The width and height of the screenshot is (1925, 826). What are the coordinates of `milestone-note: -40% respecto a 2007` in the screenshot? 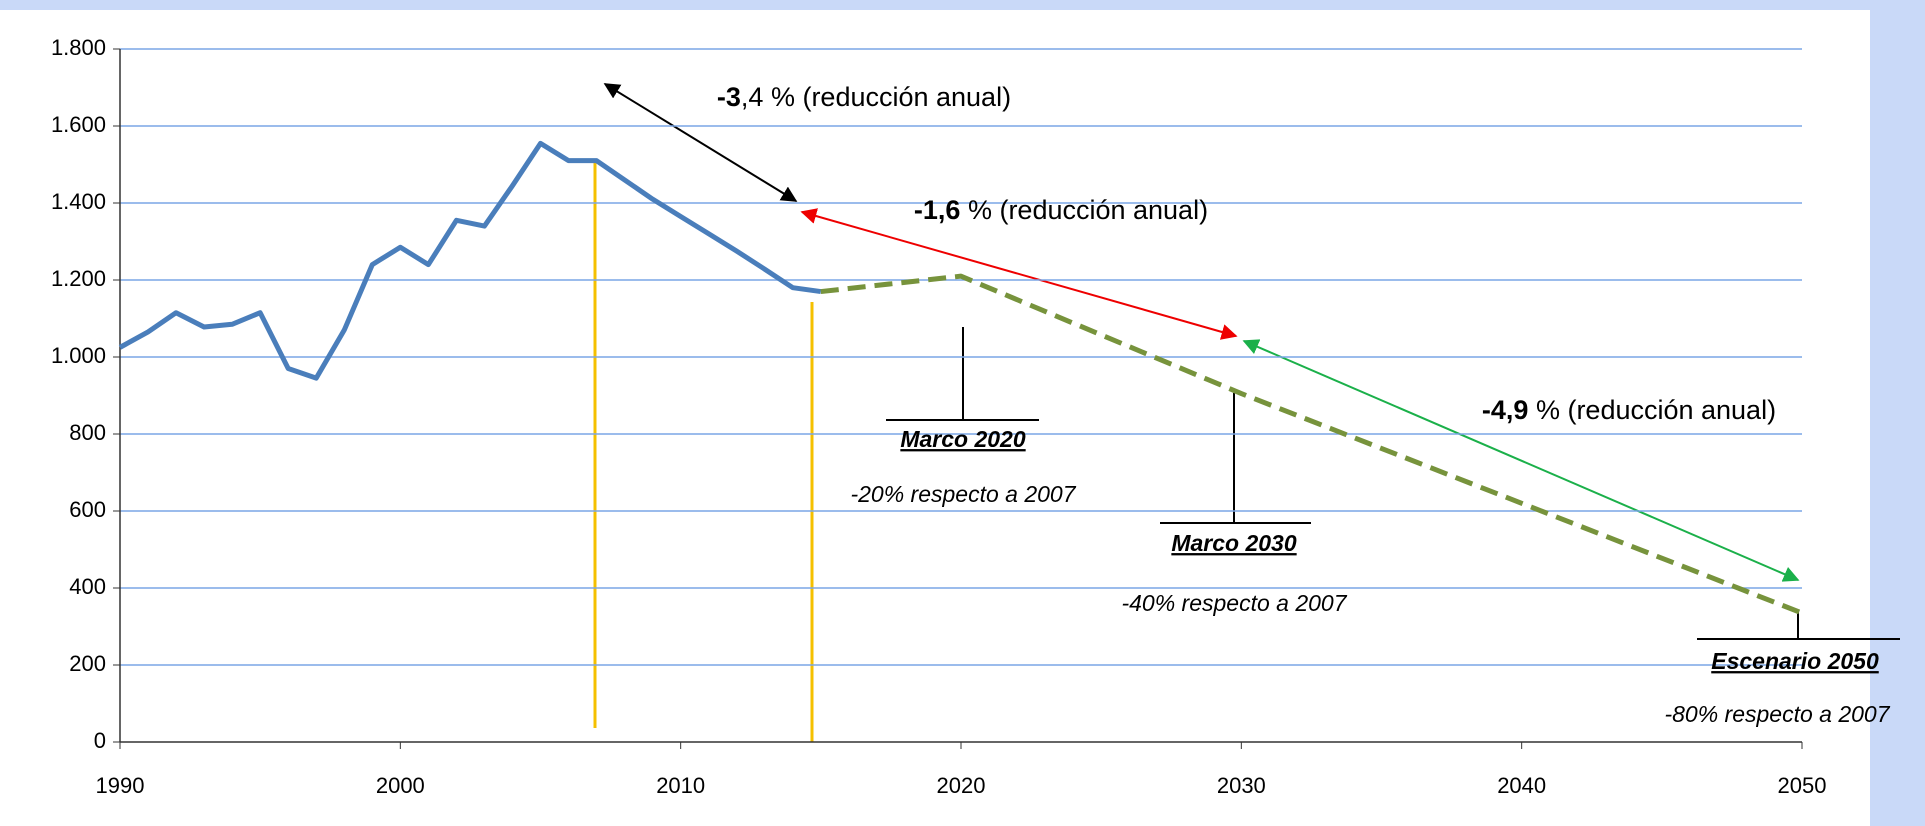 It's located at (1234, 603).